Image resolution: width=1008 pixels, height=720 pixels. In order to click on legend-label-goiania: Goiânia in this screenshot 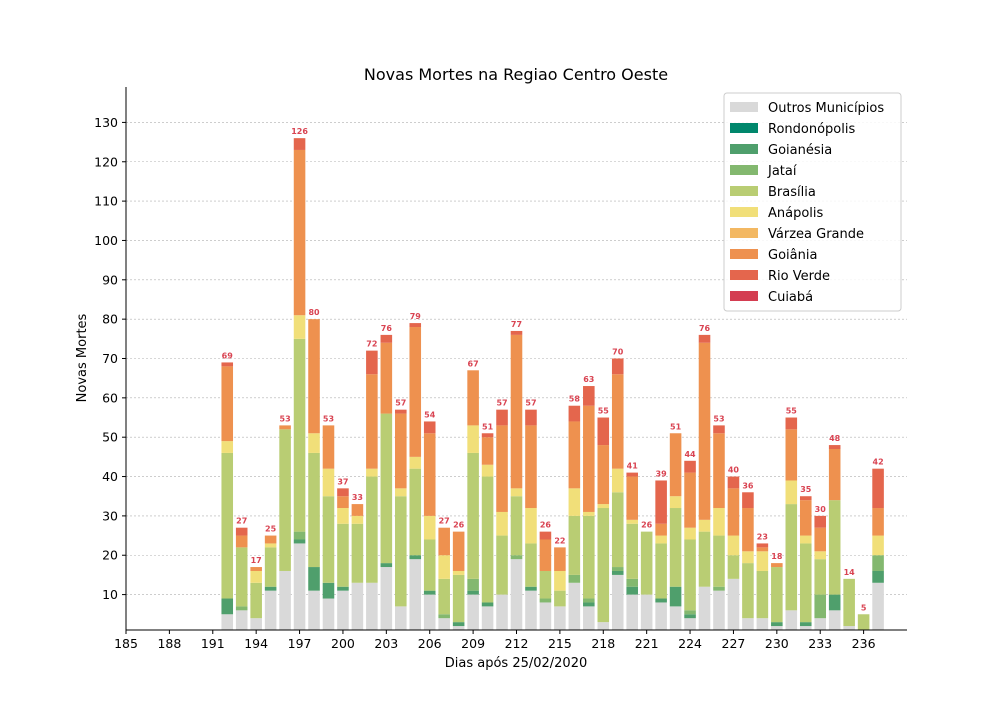, I will do `click(792, 255)`.